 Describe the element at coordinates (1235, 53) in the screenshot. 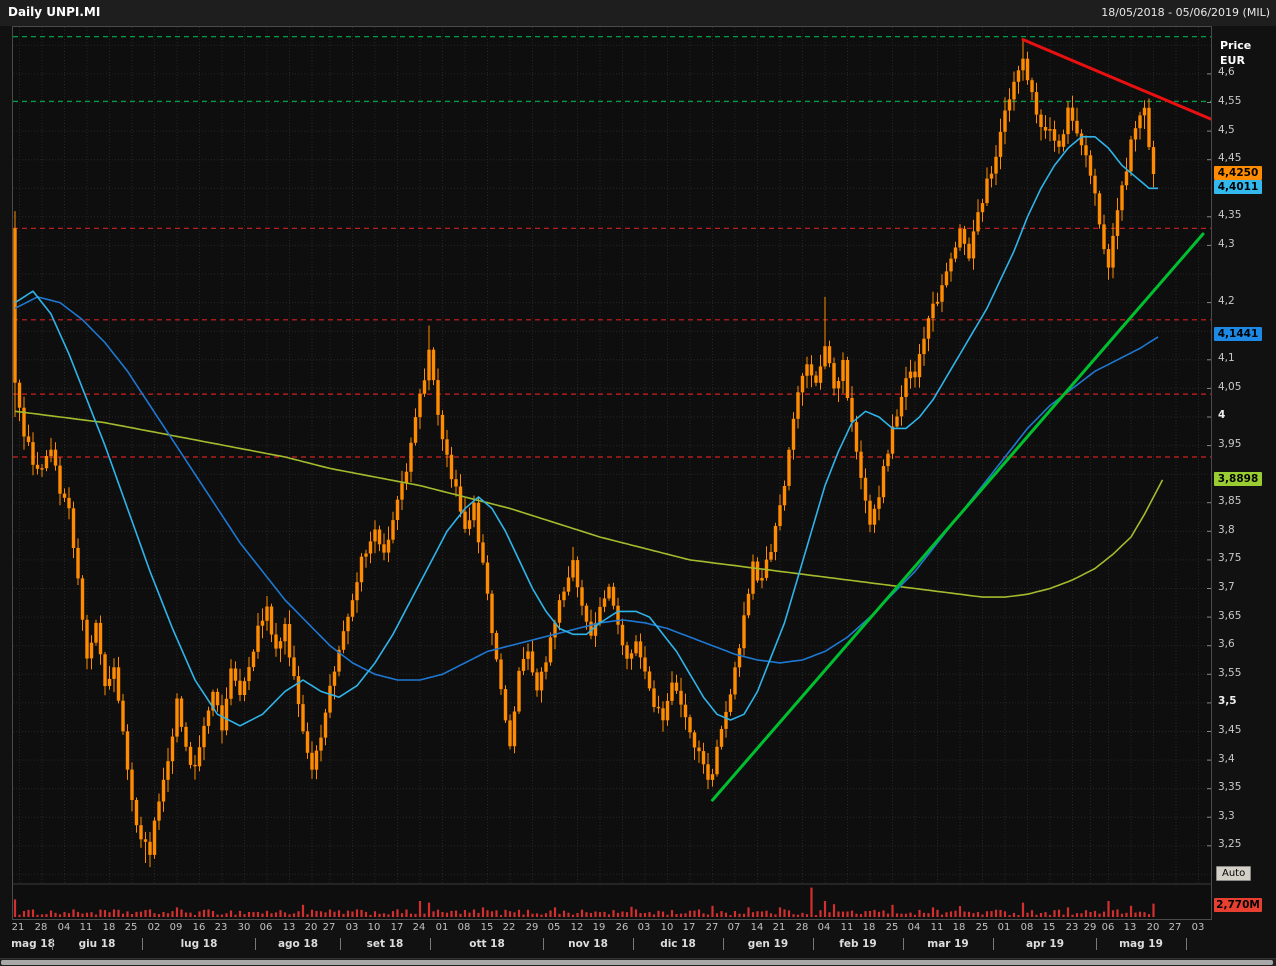

I see `price-axis-title: Price EUR` at that location.